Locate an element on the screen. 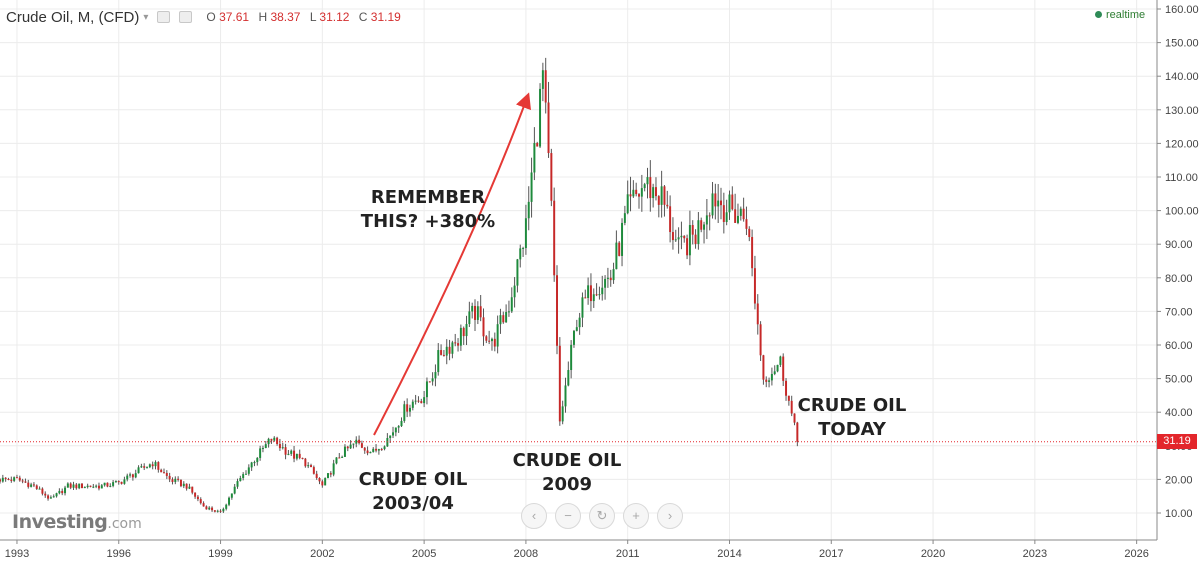 Image resolution: width=1200 pixels, height=567 pixels. x-tick-label: 2023 is located at coordinates (1035, 554).